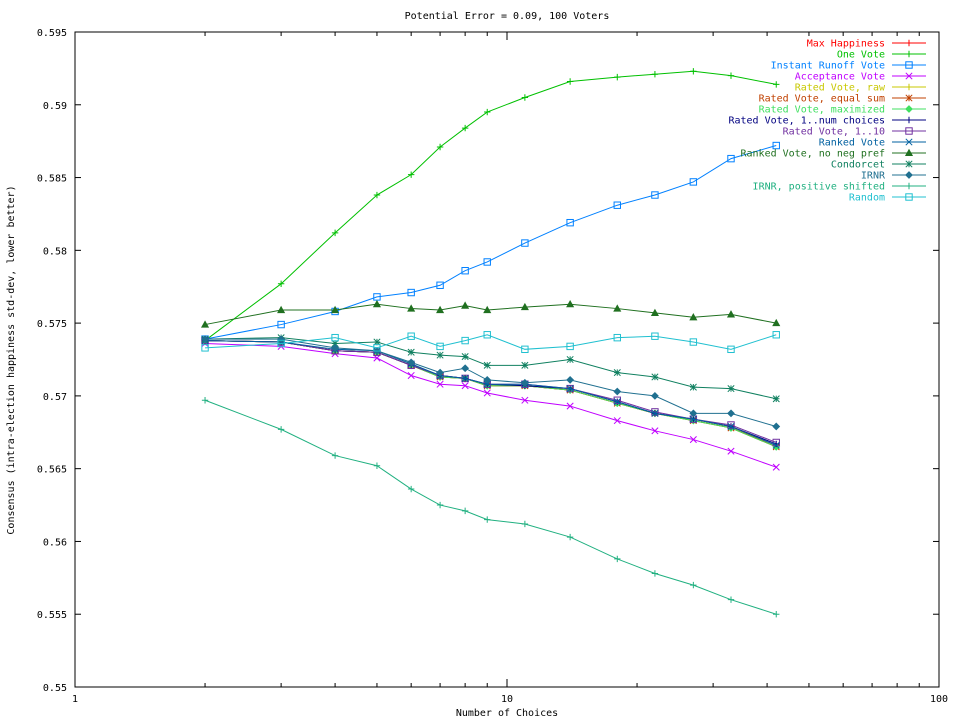 The height and width of the screenshot is (720, 960). I want to click on series-rated-vote-1-num-choices, so click(490, 392).